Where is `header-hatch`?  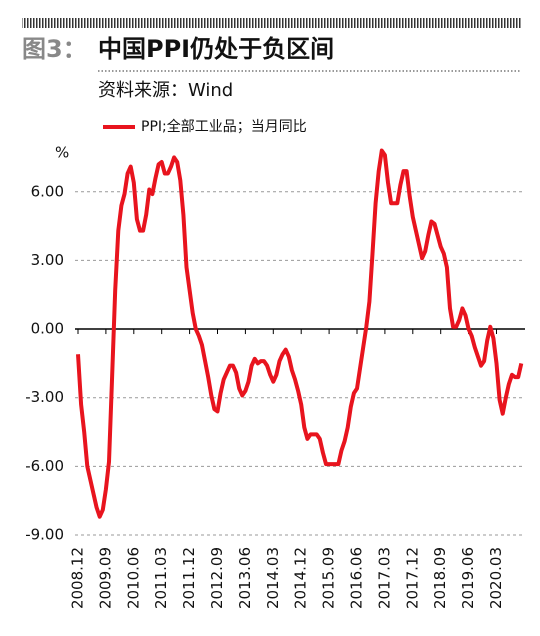
header-hatch is located at coordinates (272, 23).